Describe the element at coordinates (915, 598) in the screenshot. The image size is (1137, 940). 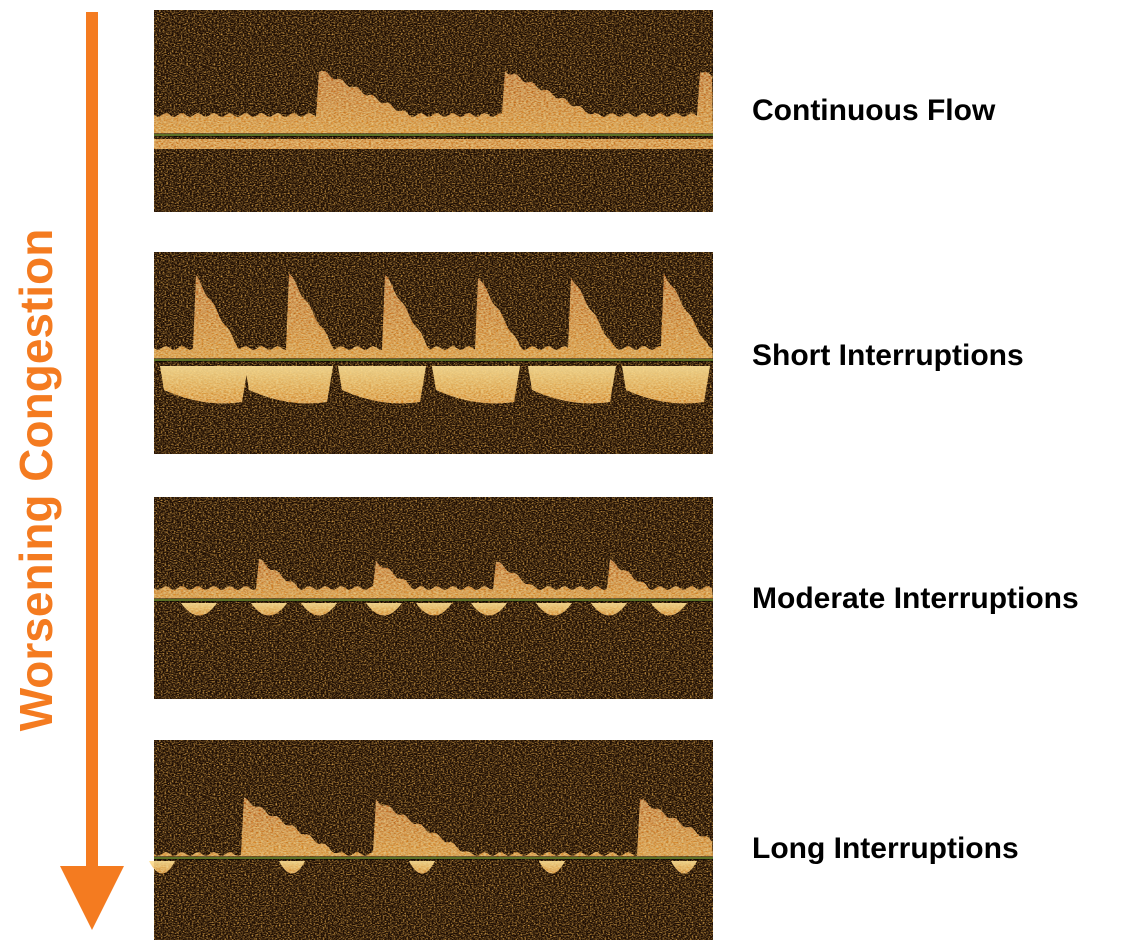
I see `panel-label: Moderate Interruptions` at that location.